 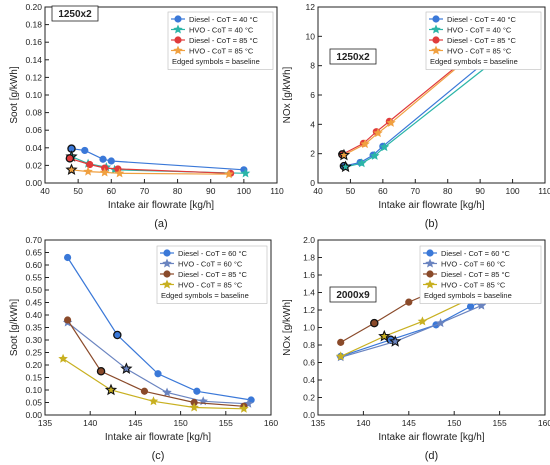 What do you see at coordinates (33, 165) in the screenshot?
I see `y-tick-label: 0.02` at bounding box center [33, 165].